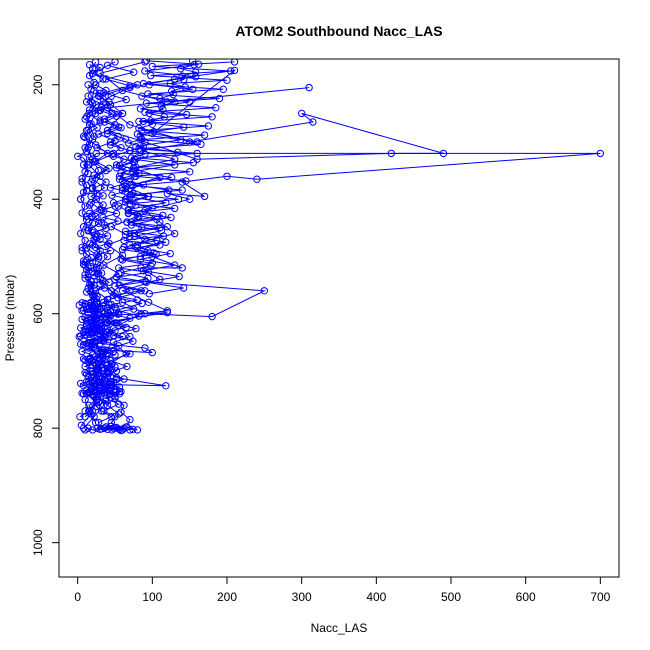 The height and width of the screenshot is (650, 650). I want to click on x-tick-label: 100, so click(152, 597).